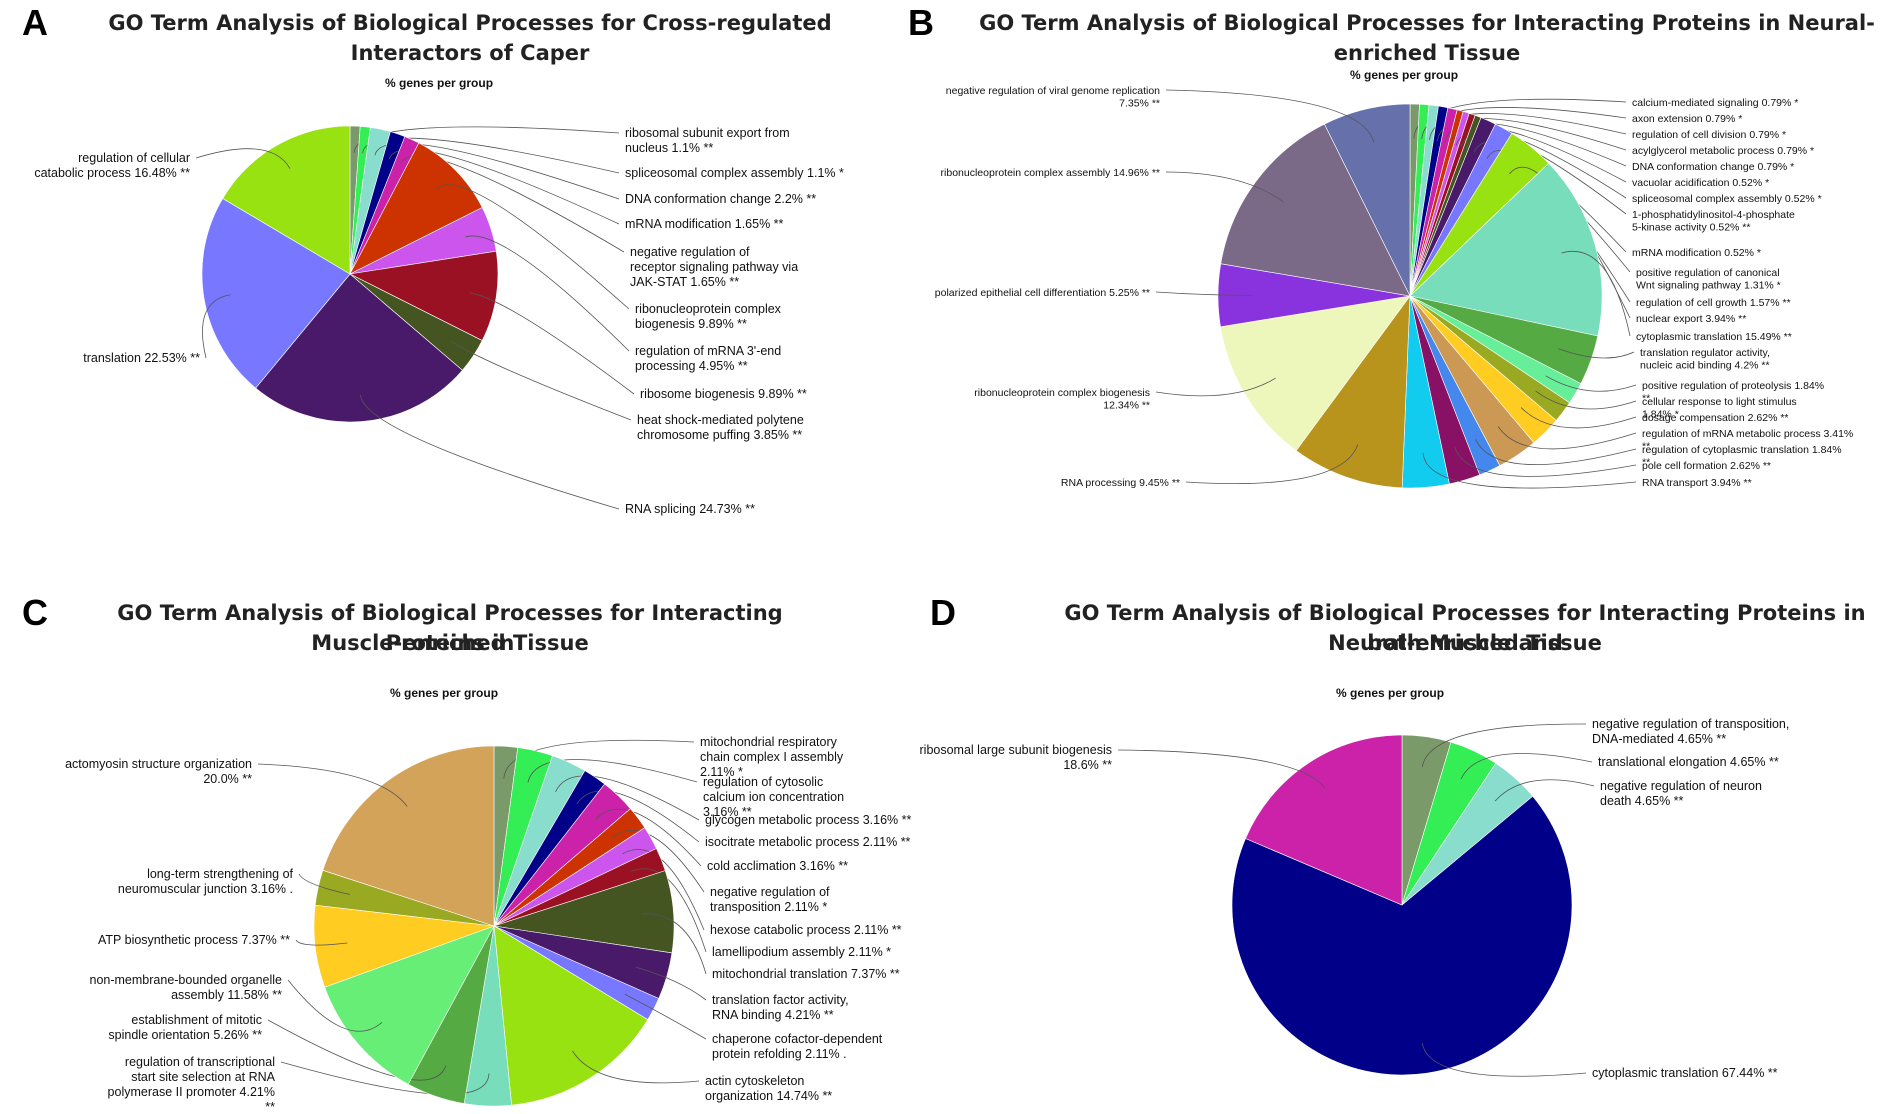  Describe the element at coordinates (1685, 1073) in the screenshot. I see `pie-d-label-3: cytoplasmic translation 67.44% **` at that location.